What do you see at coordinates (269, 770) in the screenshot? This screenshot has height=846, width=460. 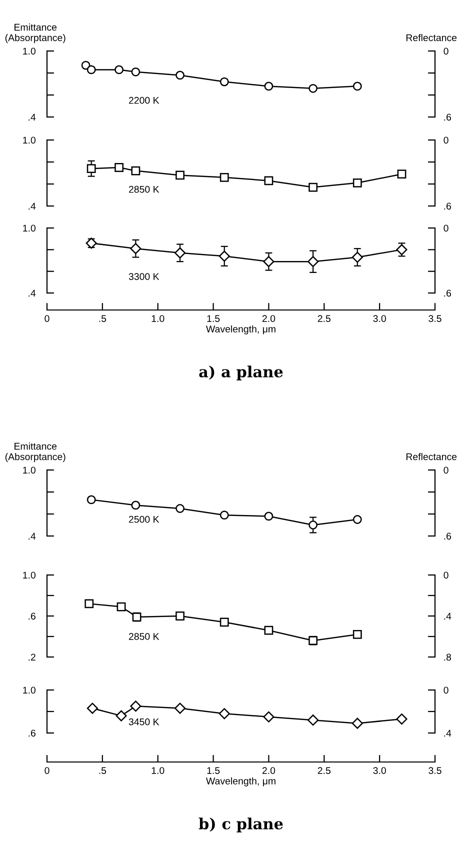 I see `x-tick-label: 2.0` at bounding box center [269, 770].